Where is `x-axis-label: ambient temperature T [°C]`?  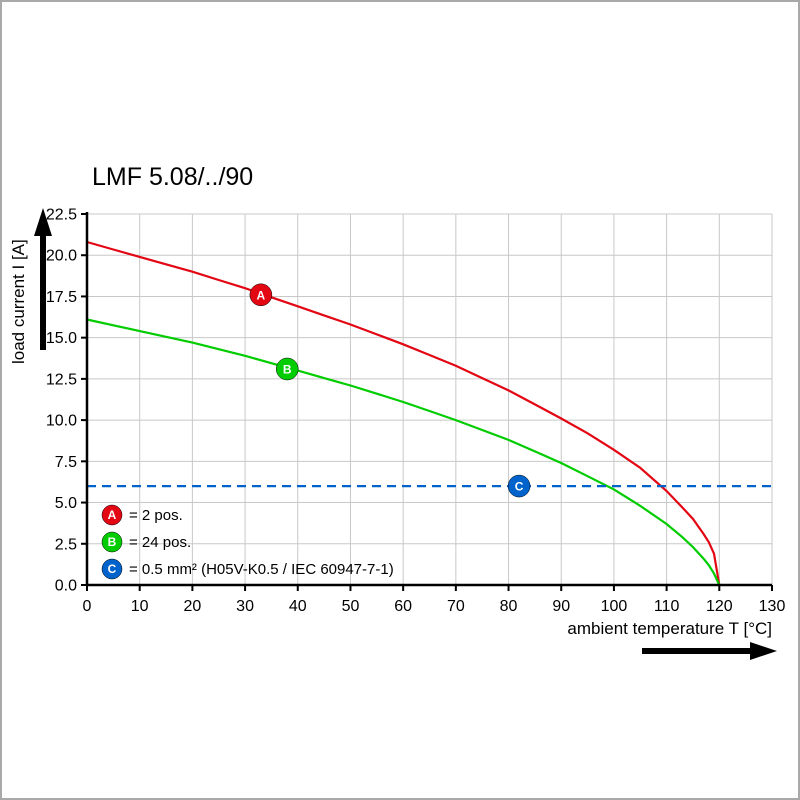 x-axis-label: ambient temperature T [°C] is located at coordinates (669, 628).